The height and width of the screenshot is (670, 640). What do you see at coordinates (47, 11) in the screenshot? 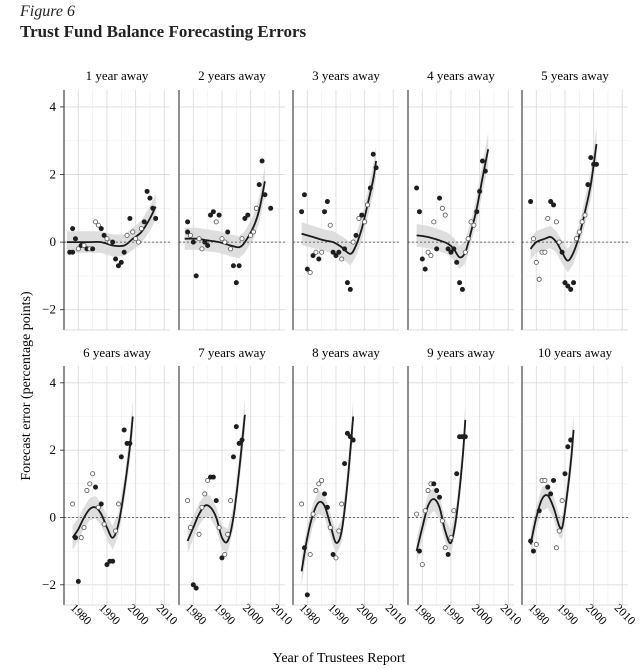
I see `figure-label: Figure 6` at bounding box center [47, 11].